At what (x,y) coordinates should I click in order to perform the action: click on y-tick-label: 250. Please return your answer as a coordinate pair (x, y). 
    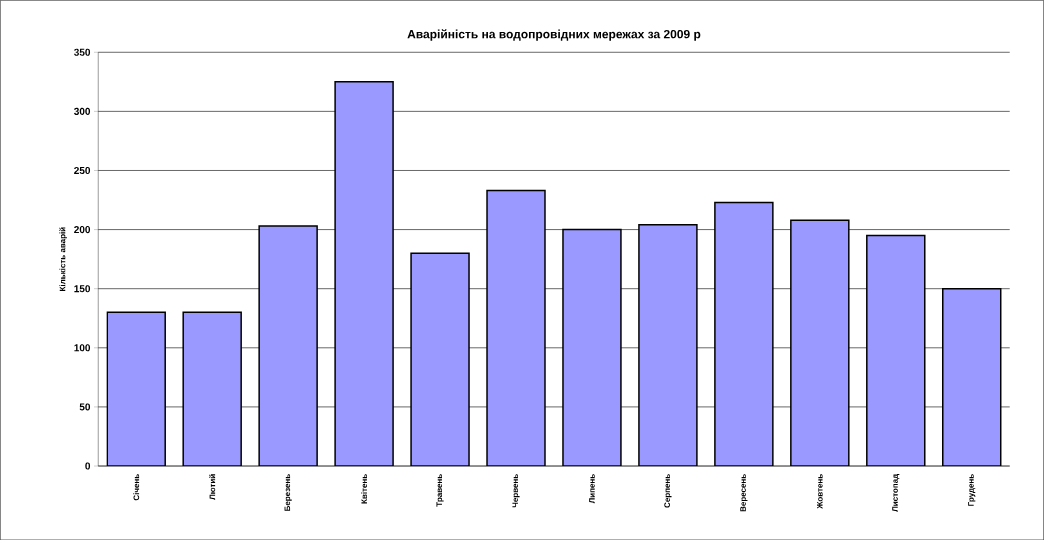
    Looking at the image, I should click on (82, 170).